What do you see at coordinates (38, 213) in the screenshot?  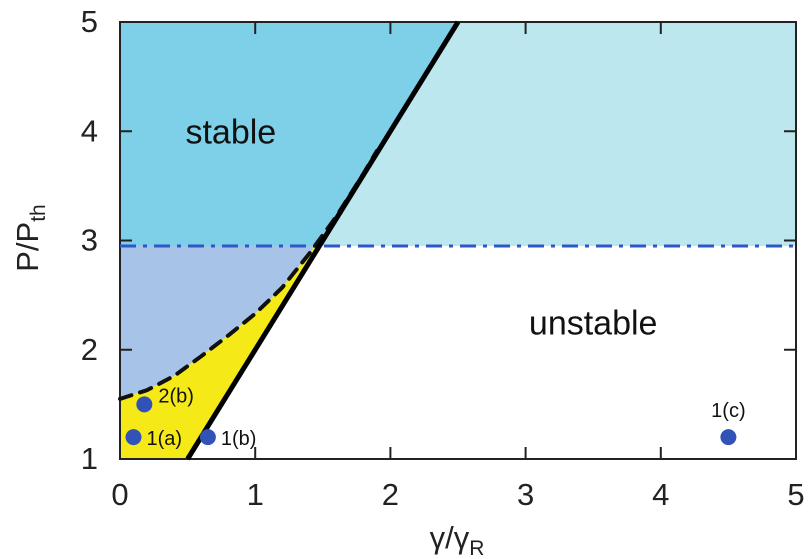 I see `y-axis-title-subscript: th` at bounding box center [38, 213].